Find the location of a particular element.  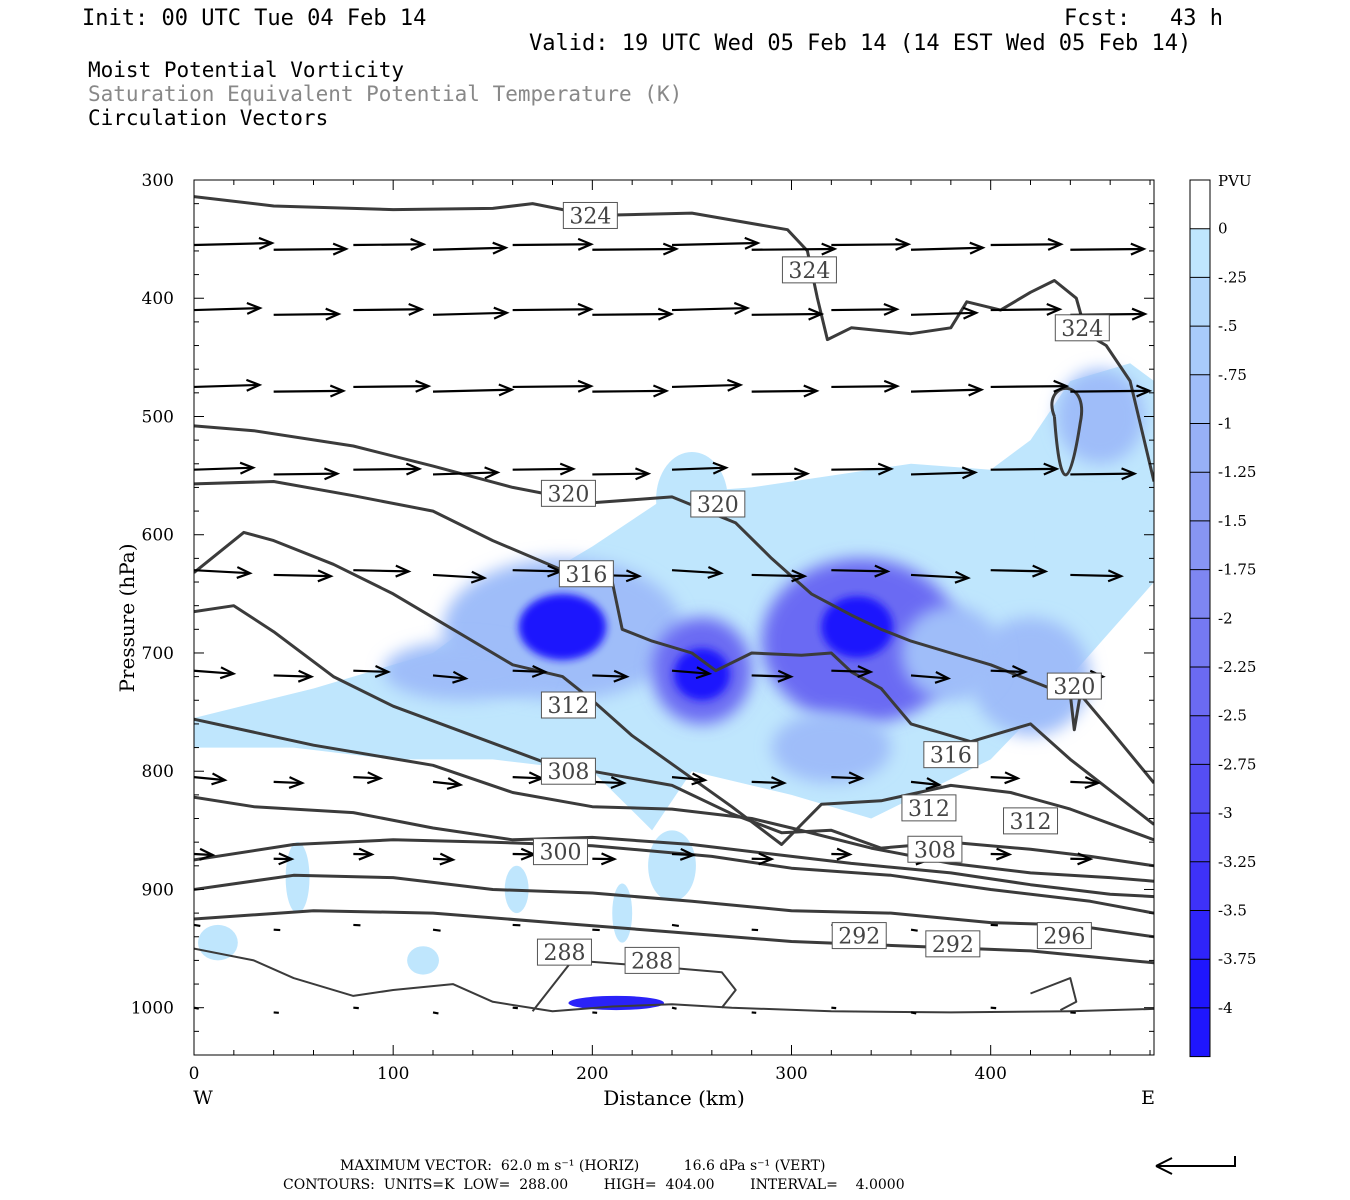

y-tick-label: 1000 is located at coordinates (152, 1009).